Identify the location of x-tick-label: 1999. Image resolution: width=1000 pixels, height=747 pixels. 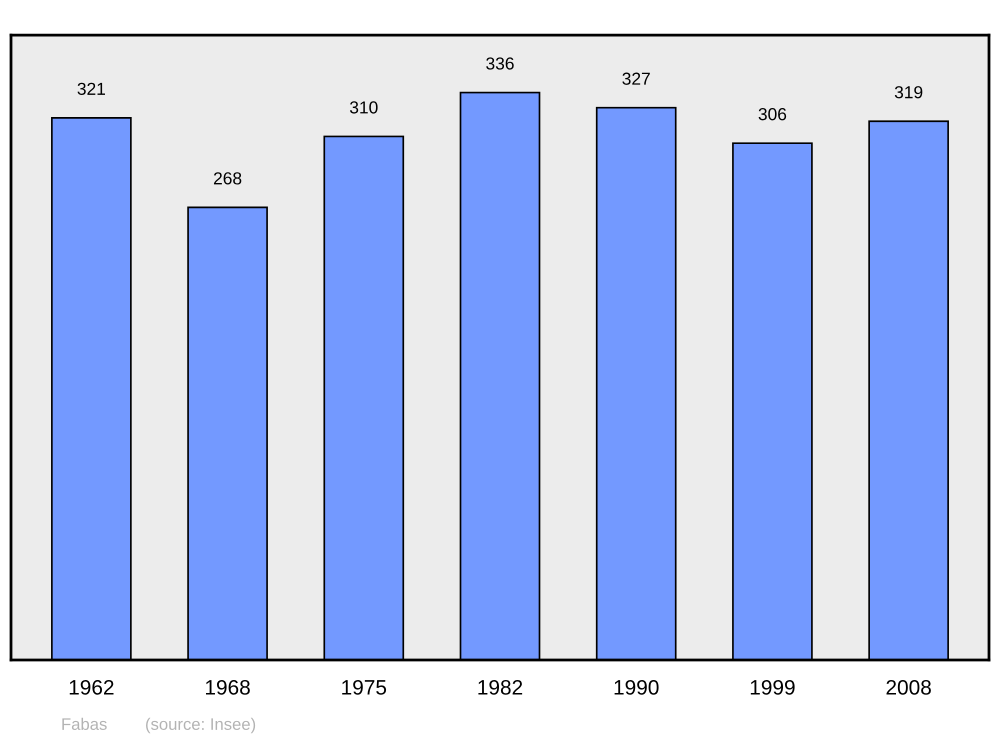
(772, 687).